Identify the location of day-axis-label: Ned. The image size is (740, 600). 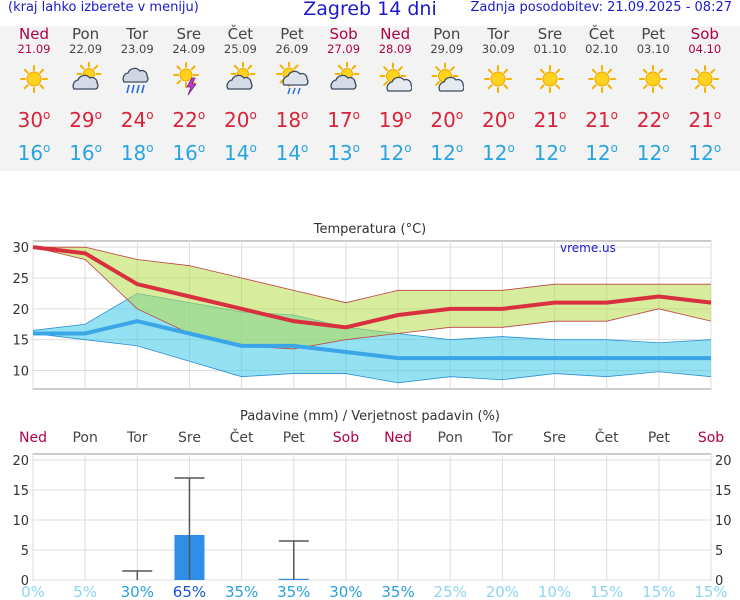
(33, 438).